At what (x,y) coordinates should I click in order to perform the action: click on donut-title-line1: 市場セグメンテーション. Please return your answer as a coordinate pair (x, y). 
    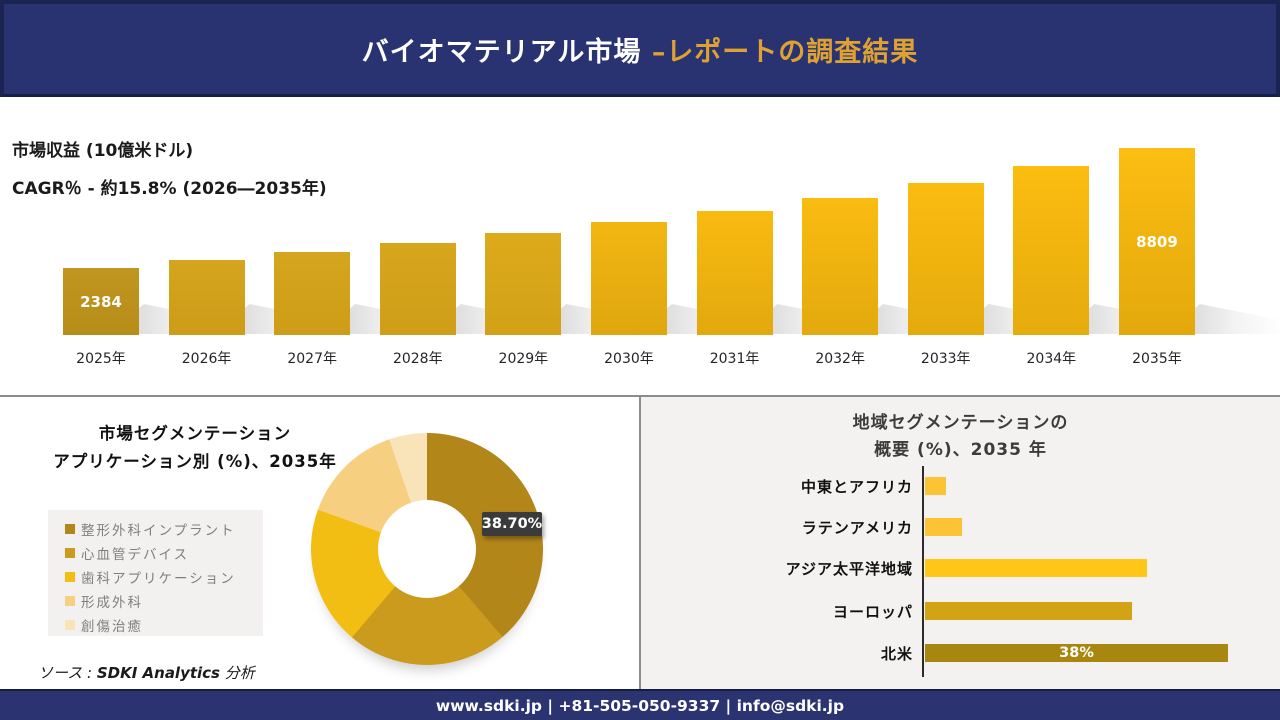
    Looking at the image, I should click on (195, 433).